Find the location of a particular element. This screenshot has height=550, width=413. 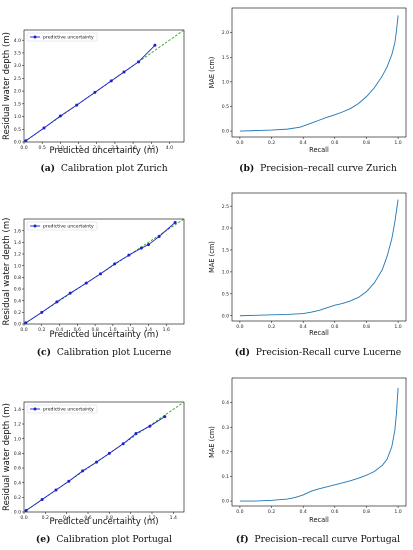

panel-caption: (c) Calibration plot Lucerne is located at coordinates (104, 352).